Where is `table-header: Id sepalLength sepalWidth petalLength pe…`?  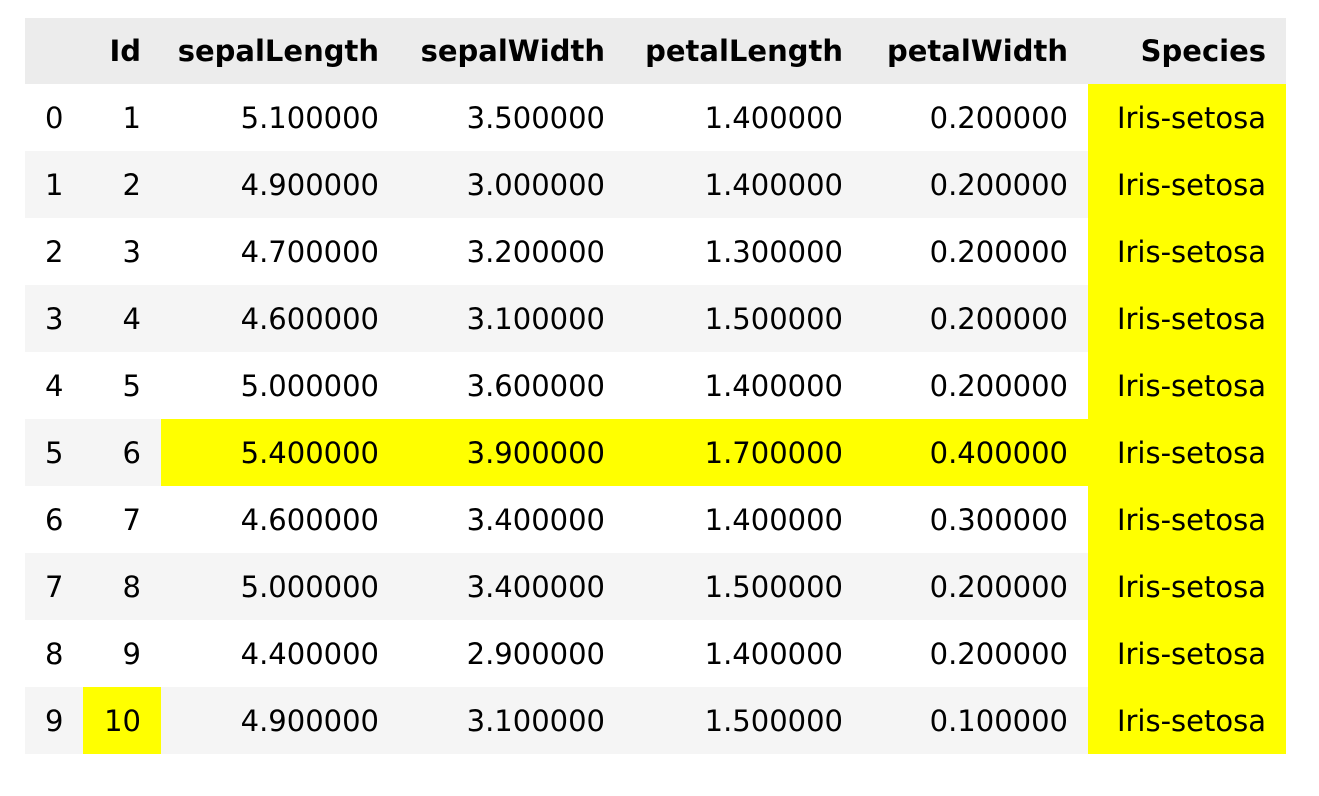
table-header: Id sepalLength sepalWidth petalLength pe… is located at coordinates (655, 51).